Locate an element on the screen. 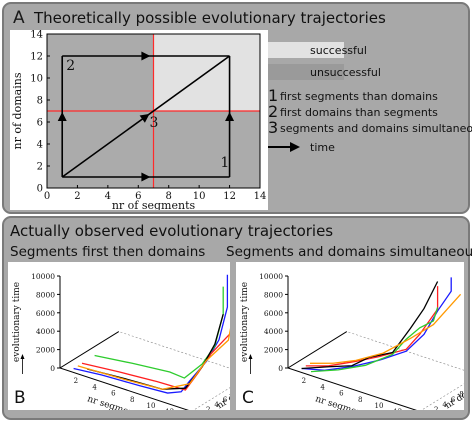  trajectory-3-arrowhead is located at coordinates (144, 118).